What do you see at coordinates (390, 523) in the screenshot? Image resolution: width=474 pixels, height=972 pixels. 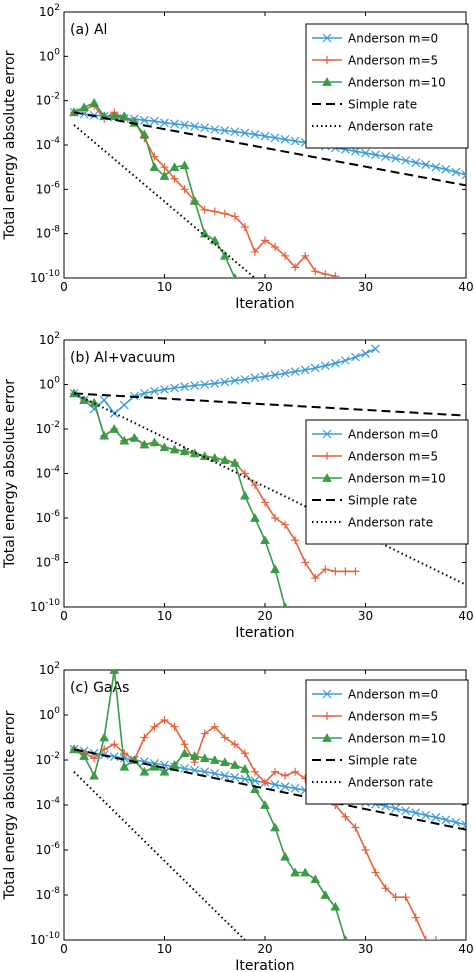 I see `legend-label-anderson_rate: Anderson rate` at bounding box center [390, 523].